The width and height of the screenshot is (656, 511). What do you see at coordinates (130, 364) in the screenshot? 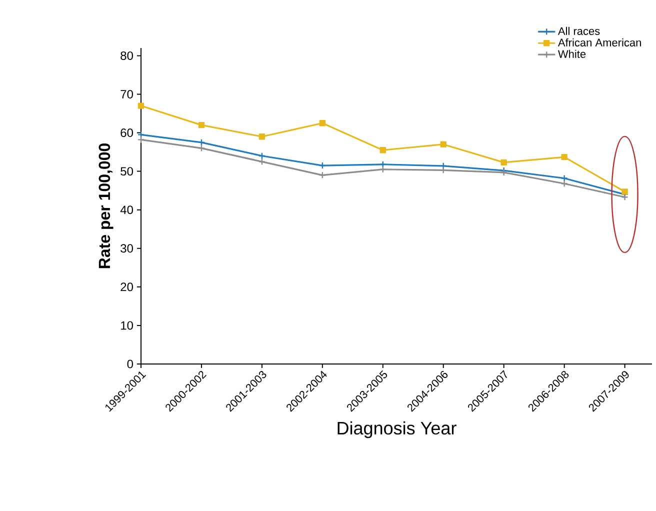
I see `y-tick-label: 0` at bounding box center [130, 364].